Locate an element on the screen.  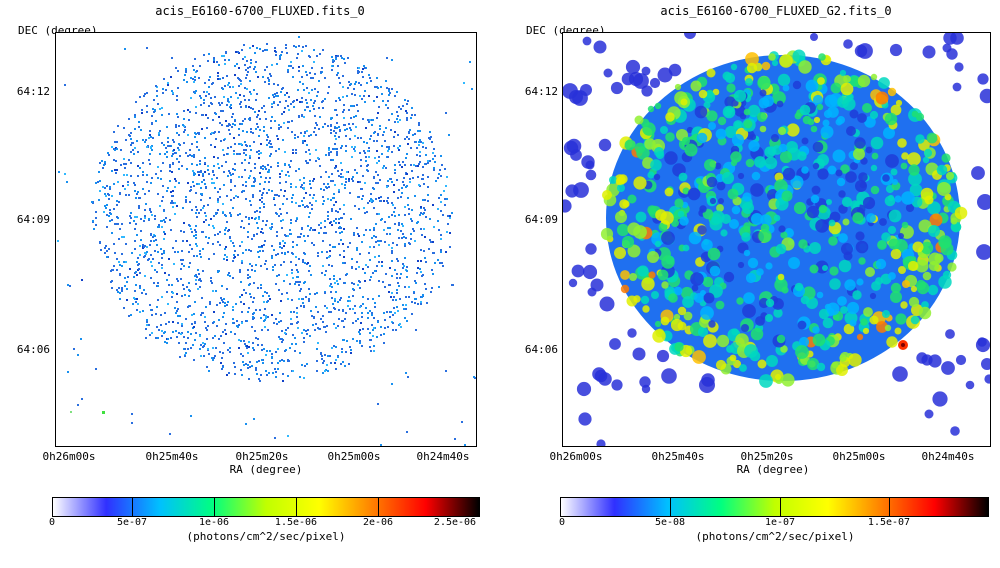
left-x-tick-label: 0h25m40s is located at coordinates (172, 456).